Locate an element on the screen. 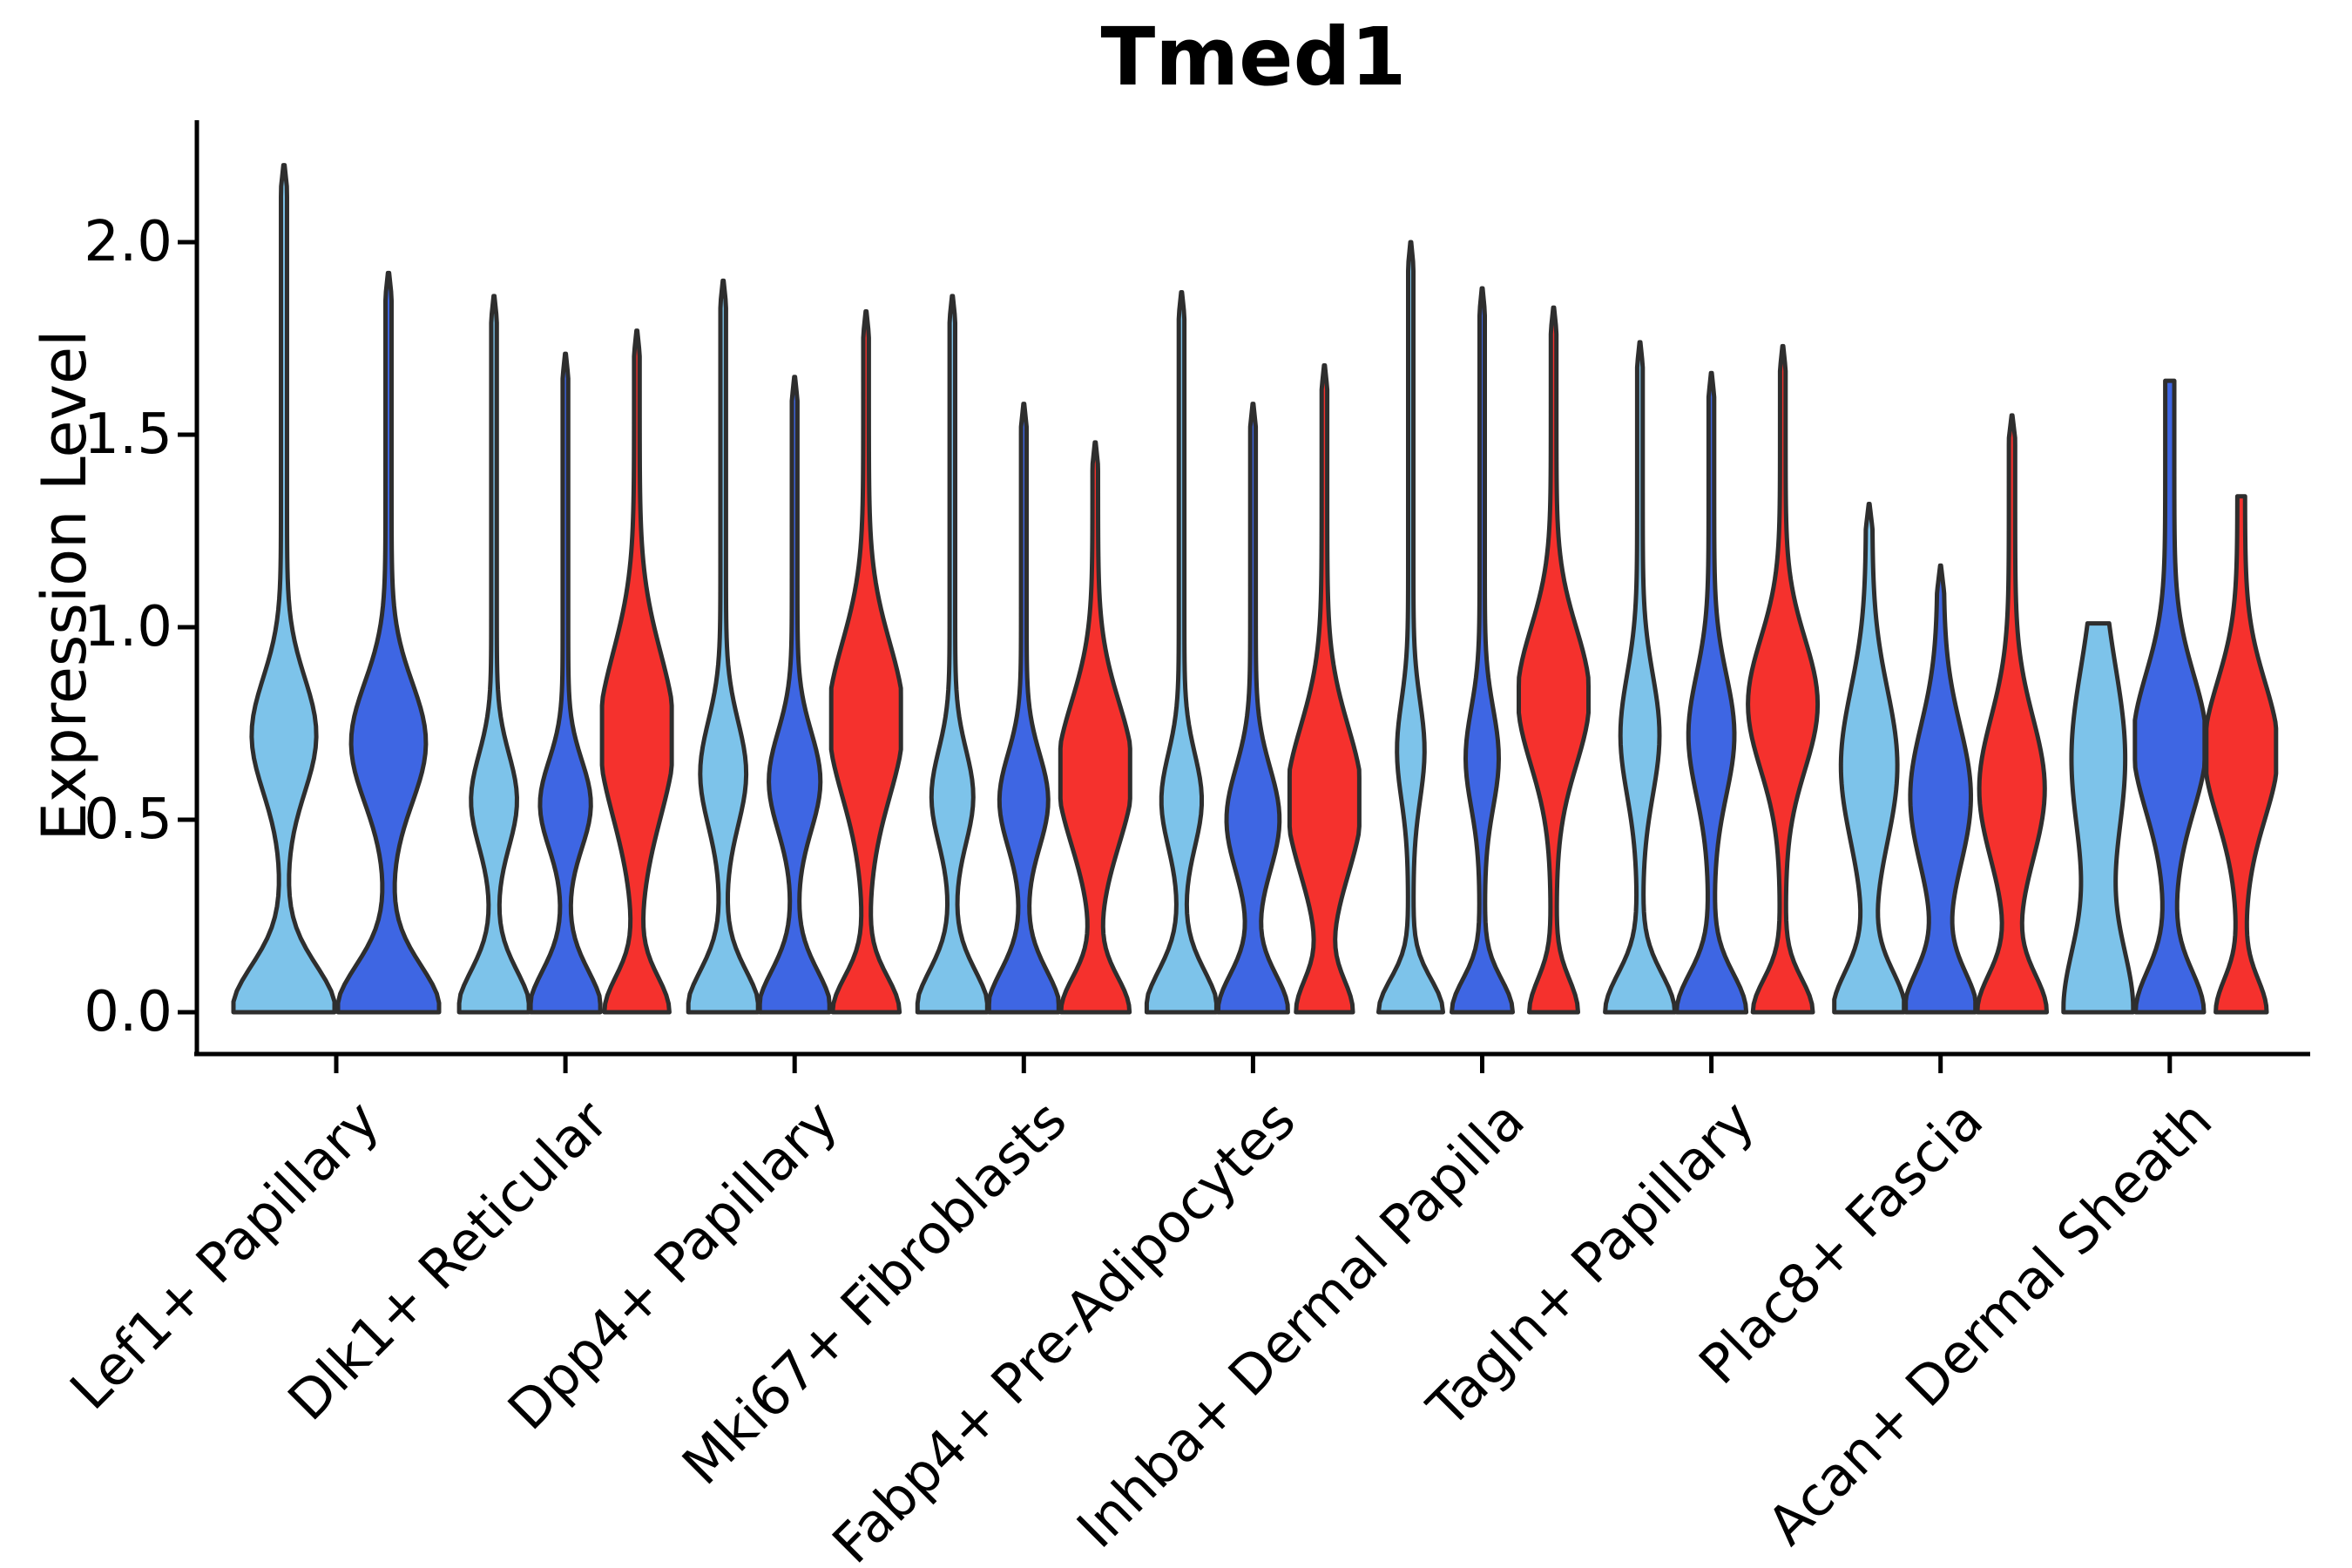 This screenshot has height=1568, width=2352. violin-tagln-papillary-dark_blue is located at coordinates (1712, 692).